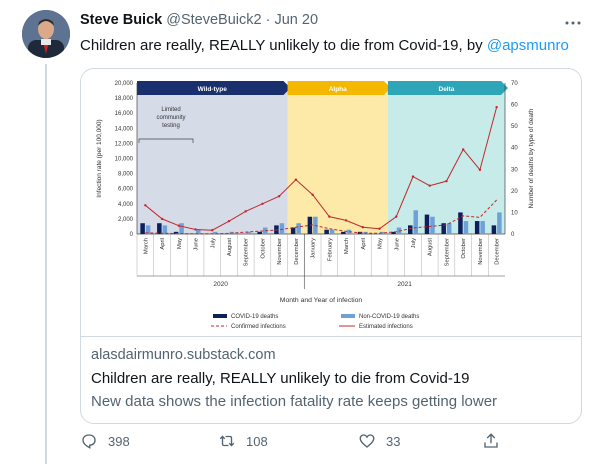 The image size is (598, 464). Describe the element at coordinates (379, 441) in the screenshot. I see `like-button: 33` at that location.